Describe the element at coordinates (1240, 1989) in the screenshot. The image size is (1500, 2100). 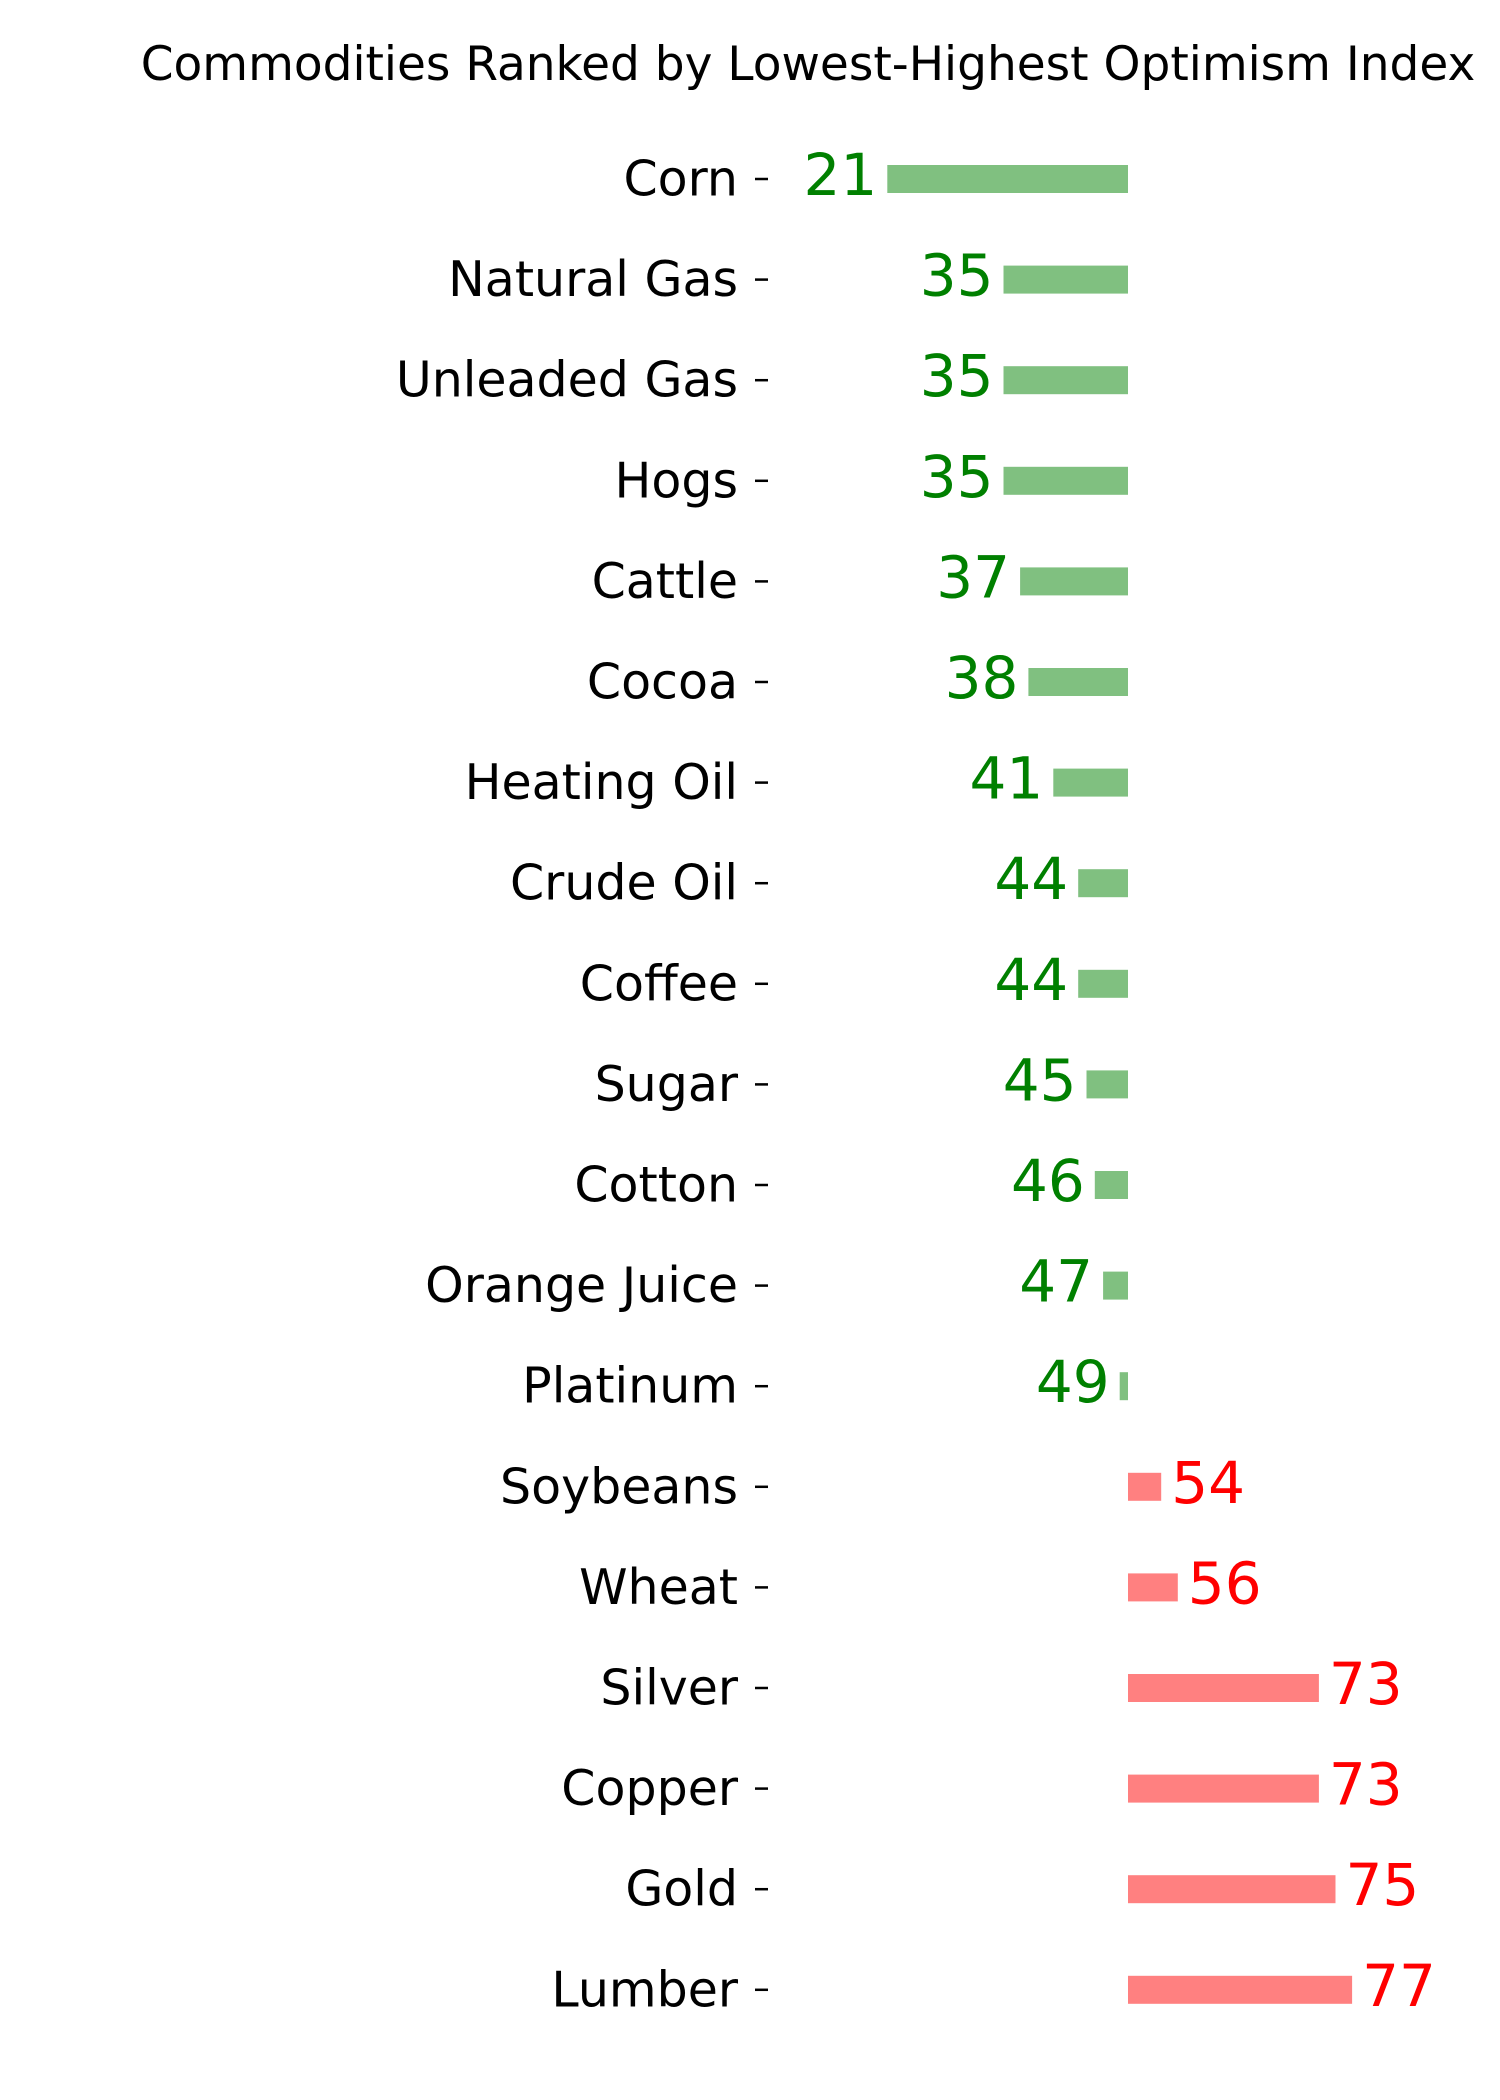
I see `bar-lumber` at that location.